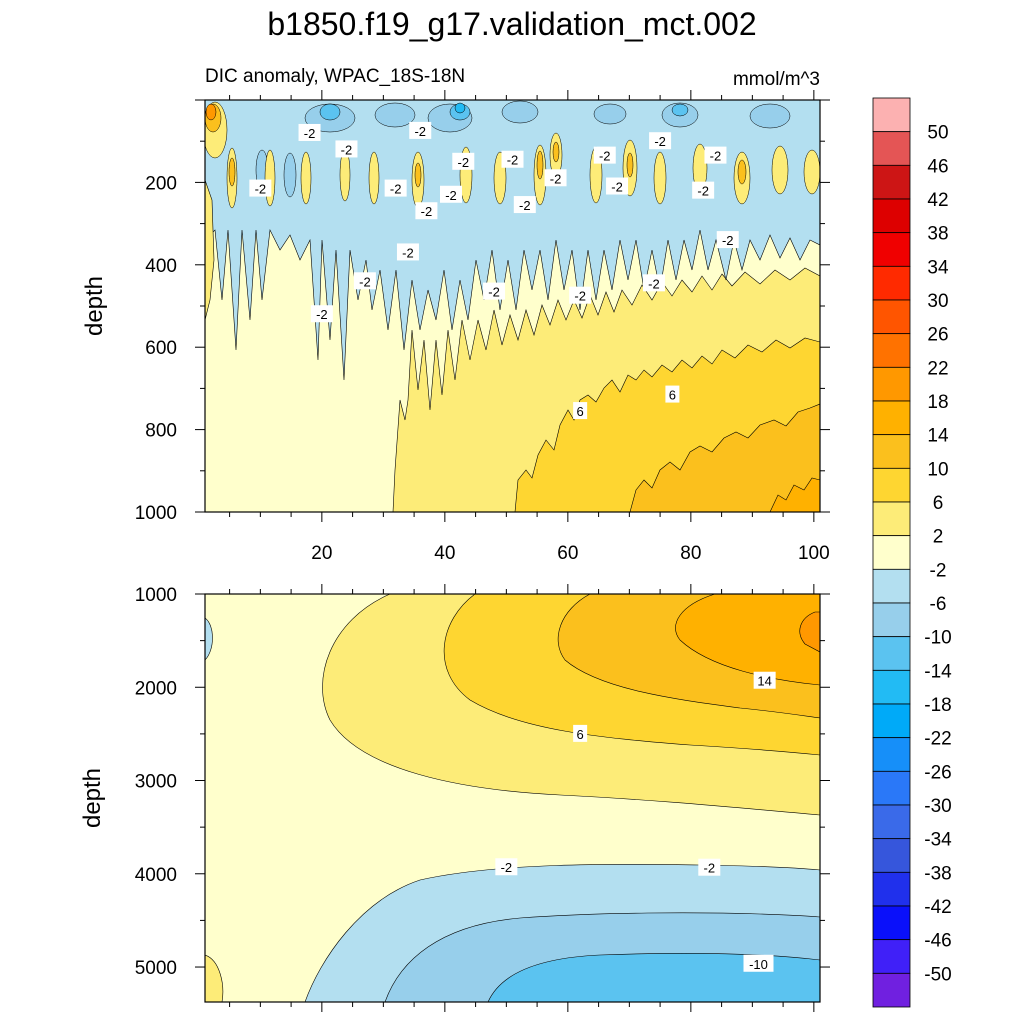 Image resolution: width=1024 pixels, height=1029 pixels. Describe the element at coordinates (776, 79) in the screenshot. I see `units-label: mmol/m^3` at that location.